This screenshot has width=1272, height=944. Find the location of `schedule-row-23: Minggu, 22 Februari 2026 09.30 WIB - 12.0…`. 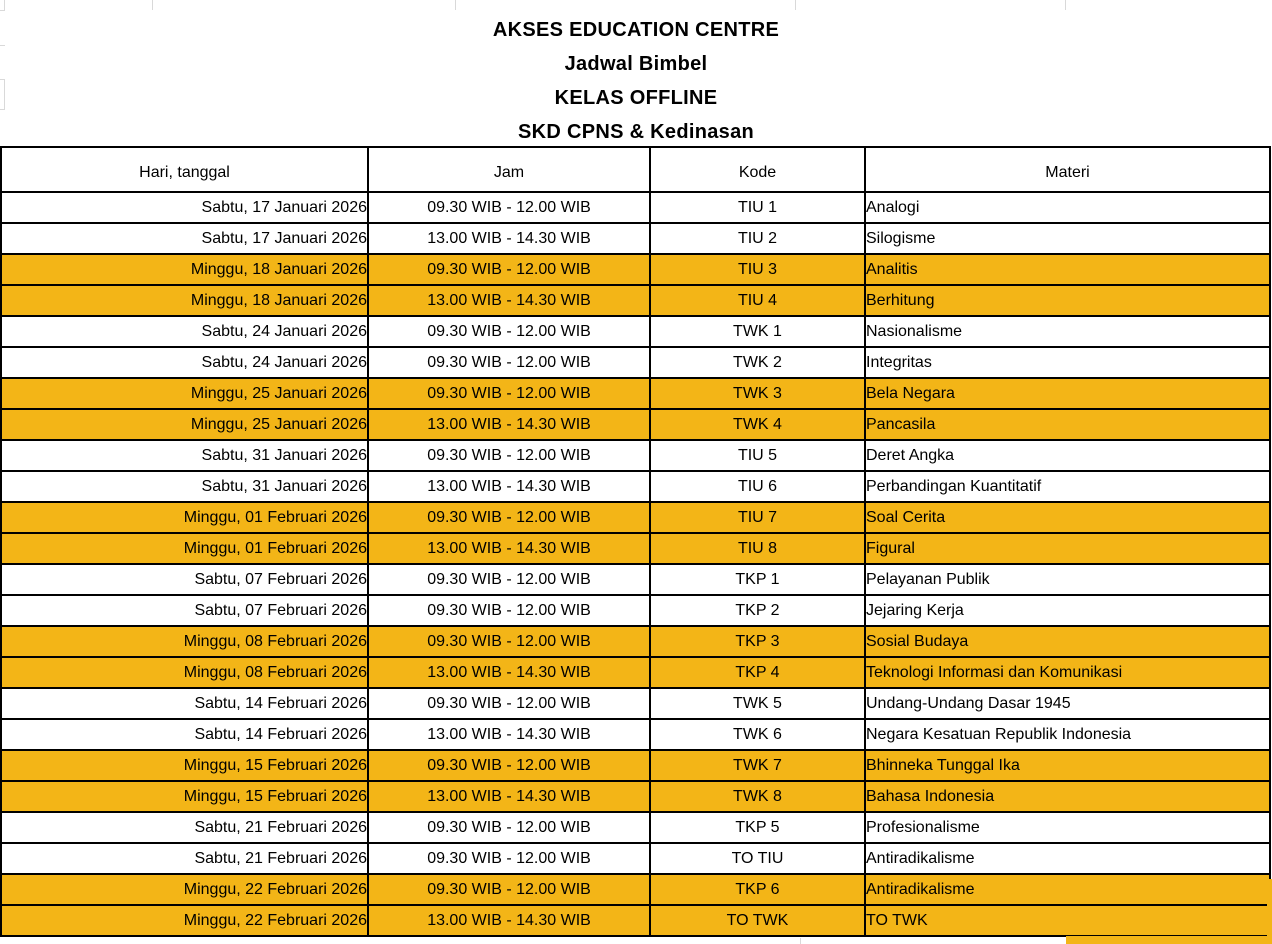

schedule-row-23: Minggu, 22 Februari 2026 09.30 WIB - 12.0… is located at coordinates (635, 889).